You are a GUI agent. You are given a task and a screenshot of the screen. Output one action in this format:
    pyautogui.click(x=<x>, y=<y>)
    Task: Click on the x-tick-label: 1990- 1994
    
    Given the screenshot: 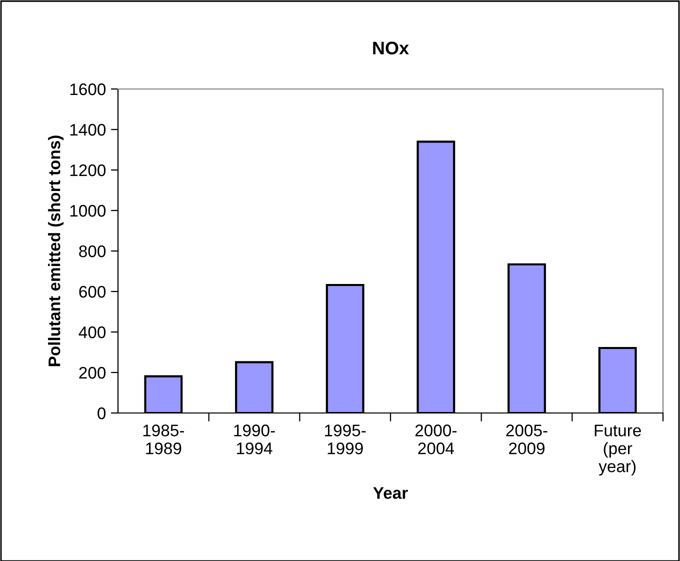 What is the action you would take?
    pyautogui.click(x=254, y=439)
    